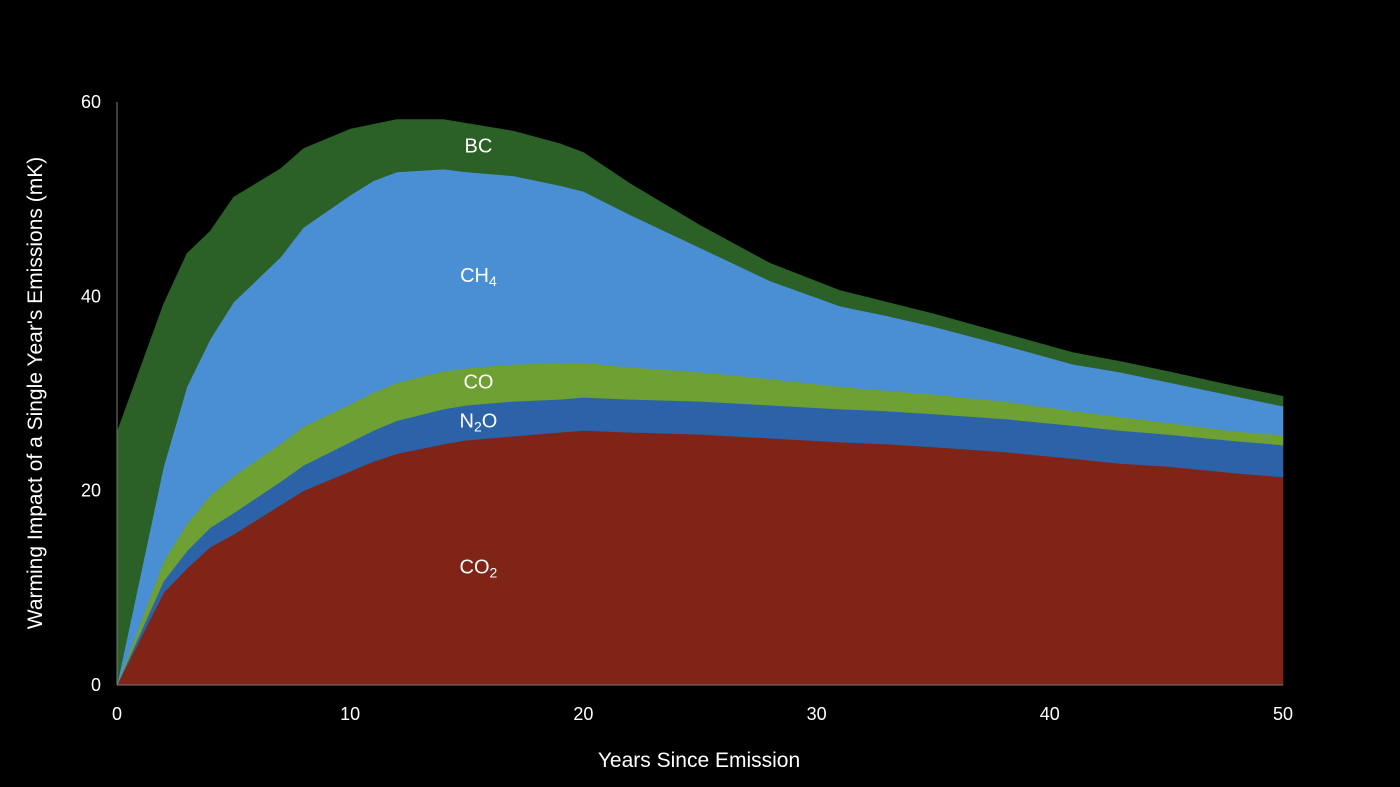 This screenshot has height=787, width=1400. I want to click on series-label-ch4: CH4, so click(478, 277).